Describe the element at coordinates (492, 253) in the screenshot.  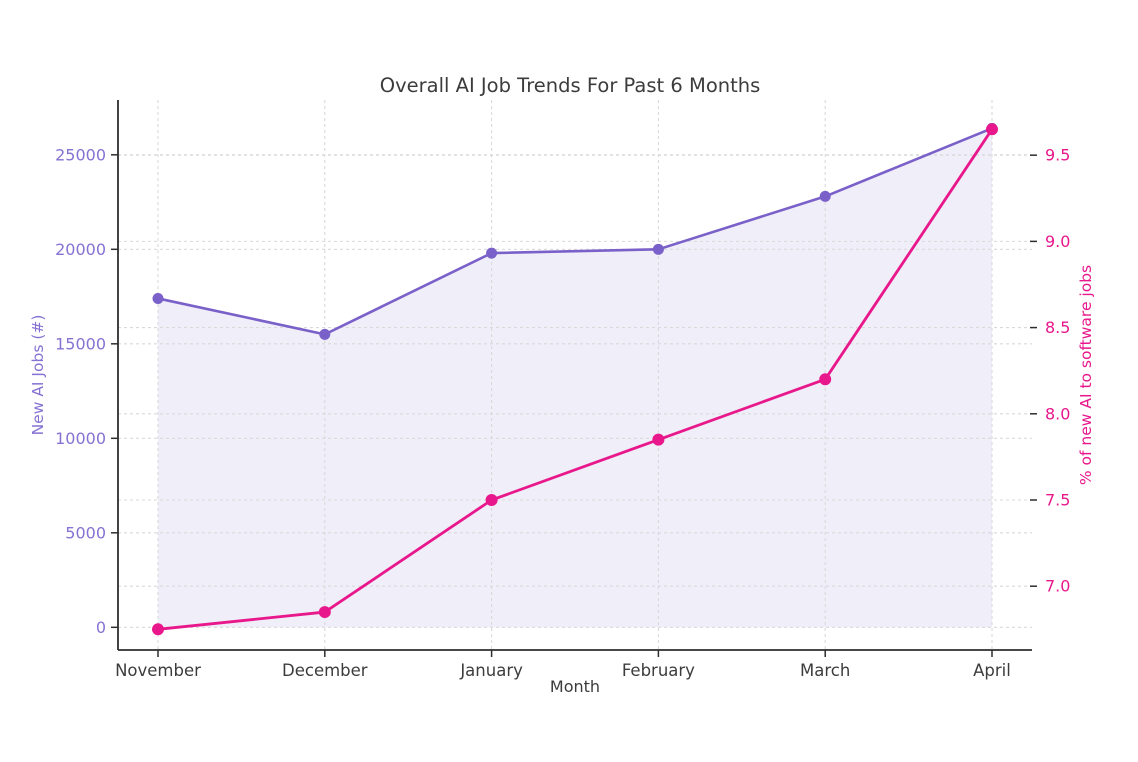
I see `data-point-series0-january` at that location.